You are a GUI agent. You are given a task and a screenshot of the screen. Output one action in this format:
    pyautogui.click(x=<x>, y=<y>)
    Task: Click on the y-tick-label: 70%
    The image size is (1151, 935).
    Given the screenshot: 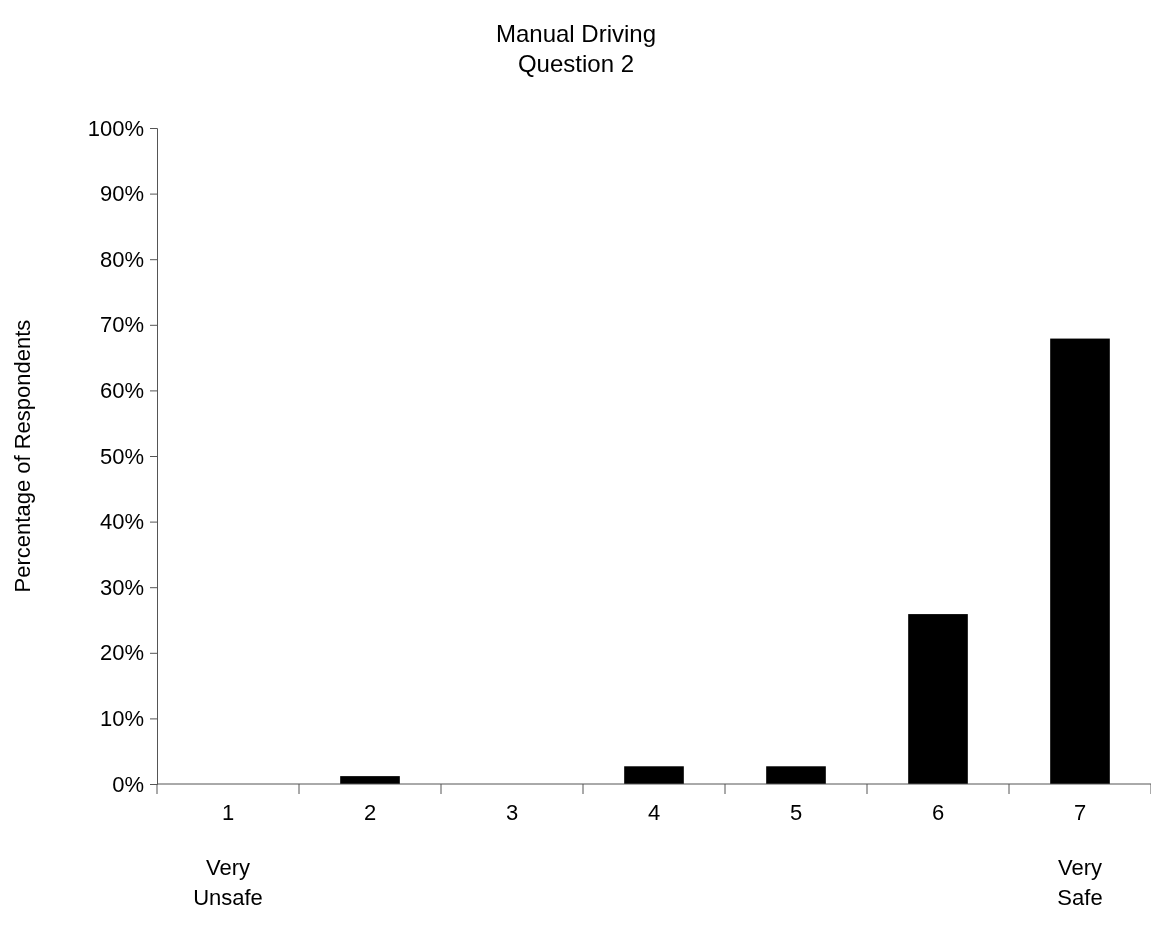 What is the action you would take?
    pyautogui.click(x=121, y=325)
    